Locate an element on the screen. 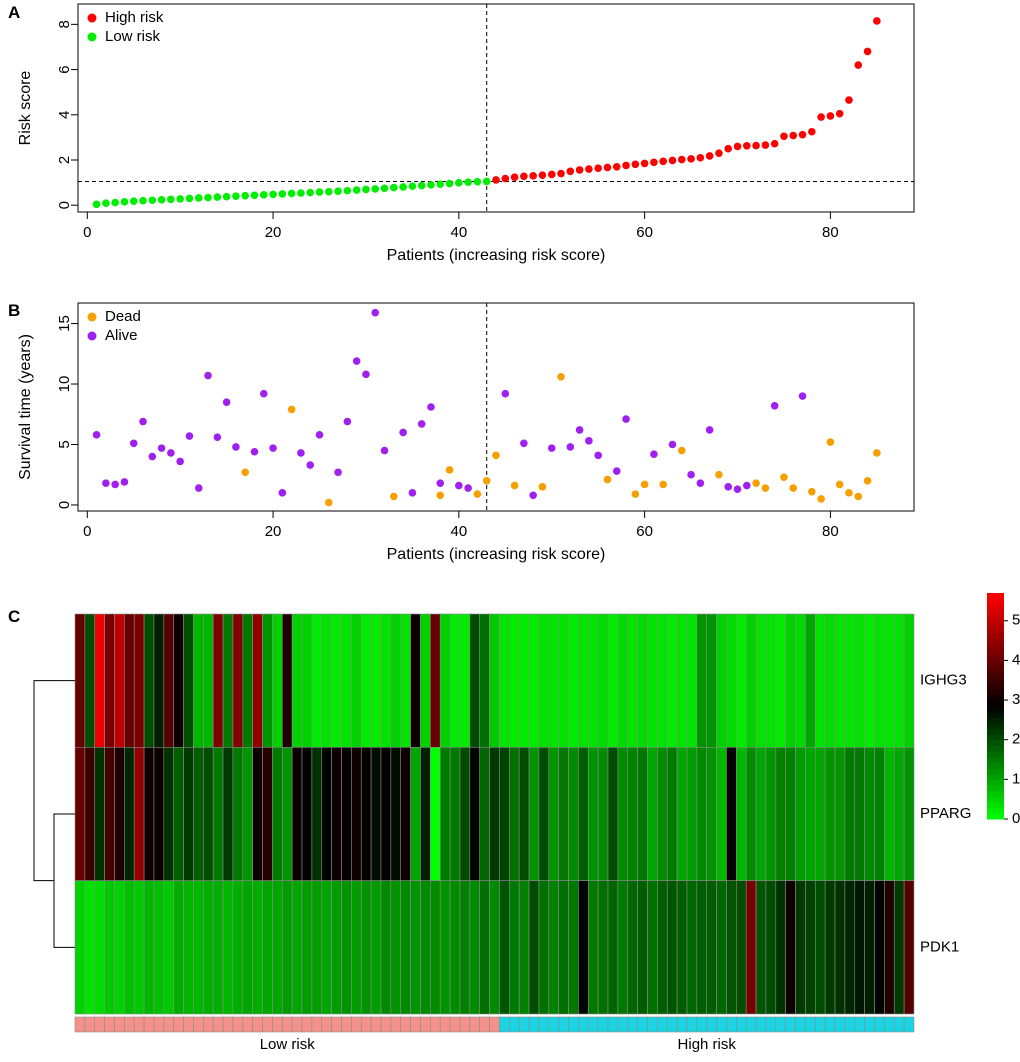 The image size is (1020, 1062). risk-score-legend-marker-high-risk is located at coordinates (92, 18).